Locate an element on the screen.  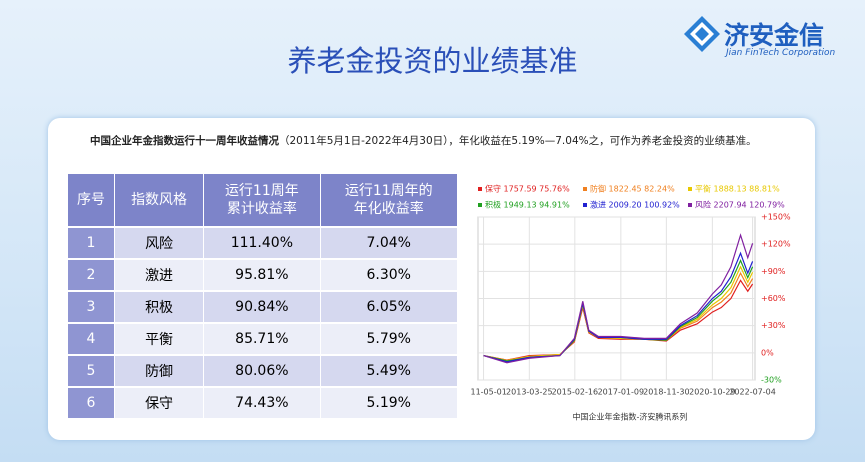
y-tick-label: +120% is located at coordinates (776, 244).